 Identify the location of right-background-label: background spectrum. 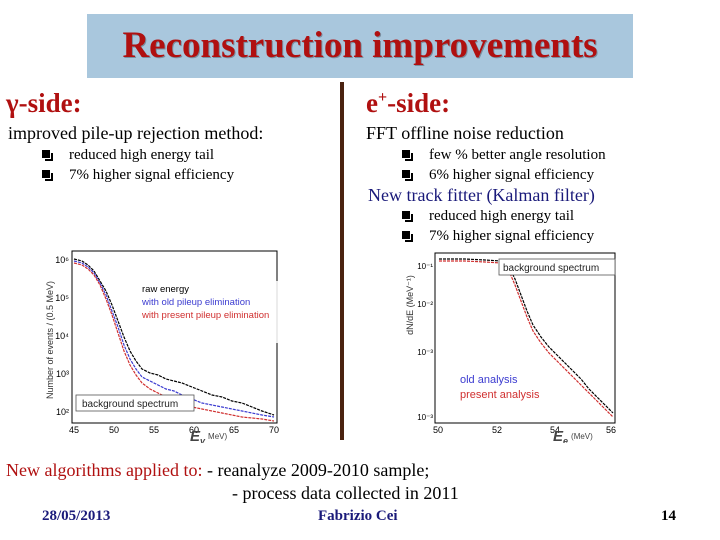
(551, 268).